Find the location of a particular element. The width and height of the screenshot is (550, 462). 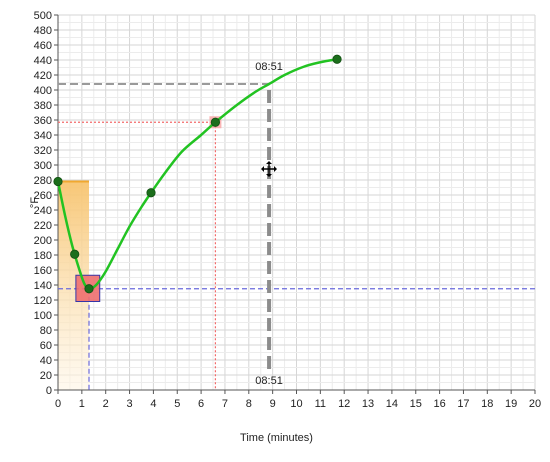

y-tick-label: 420 is located at coordinates (43, 76).